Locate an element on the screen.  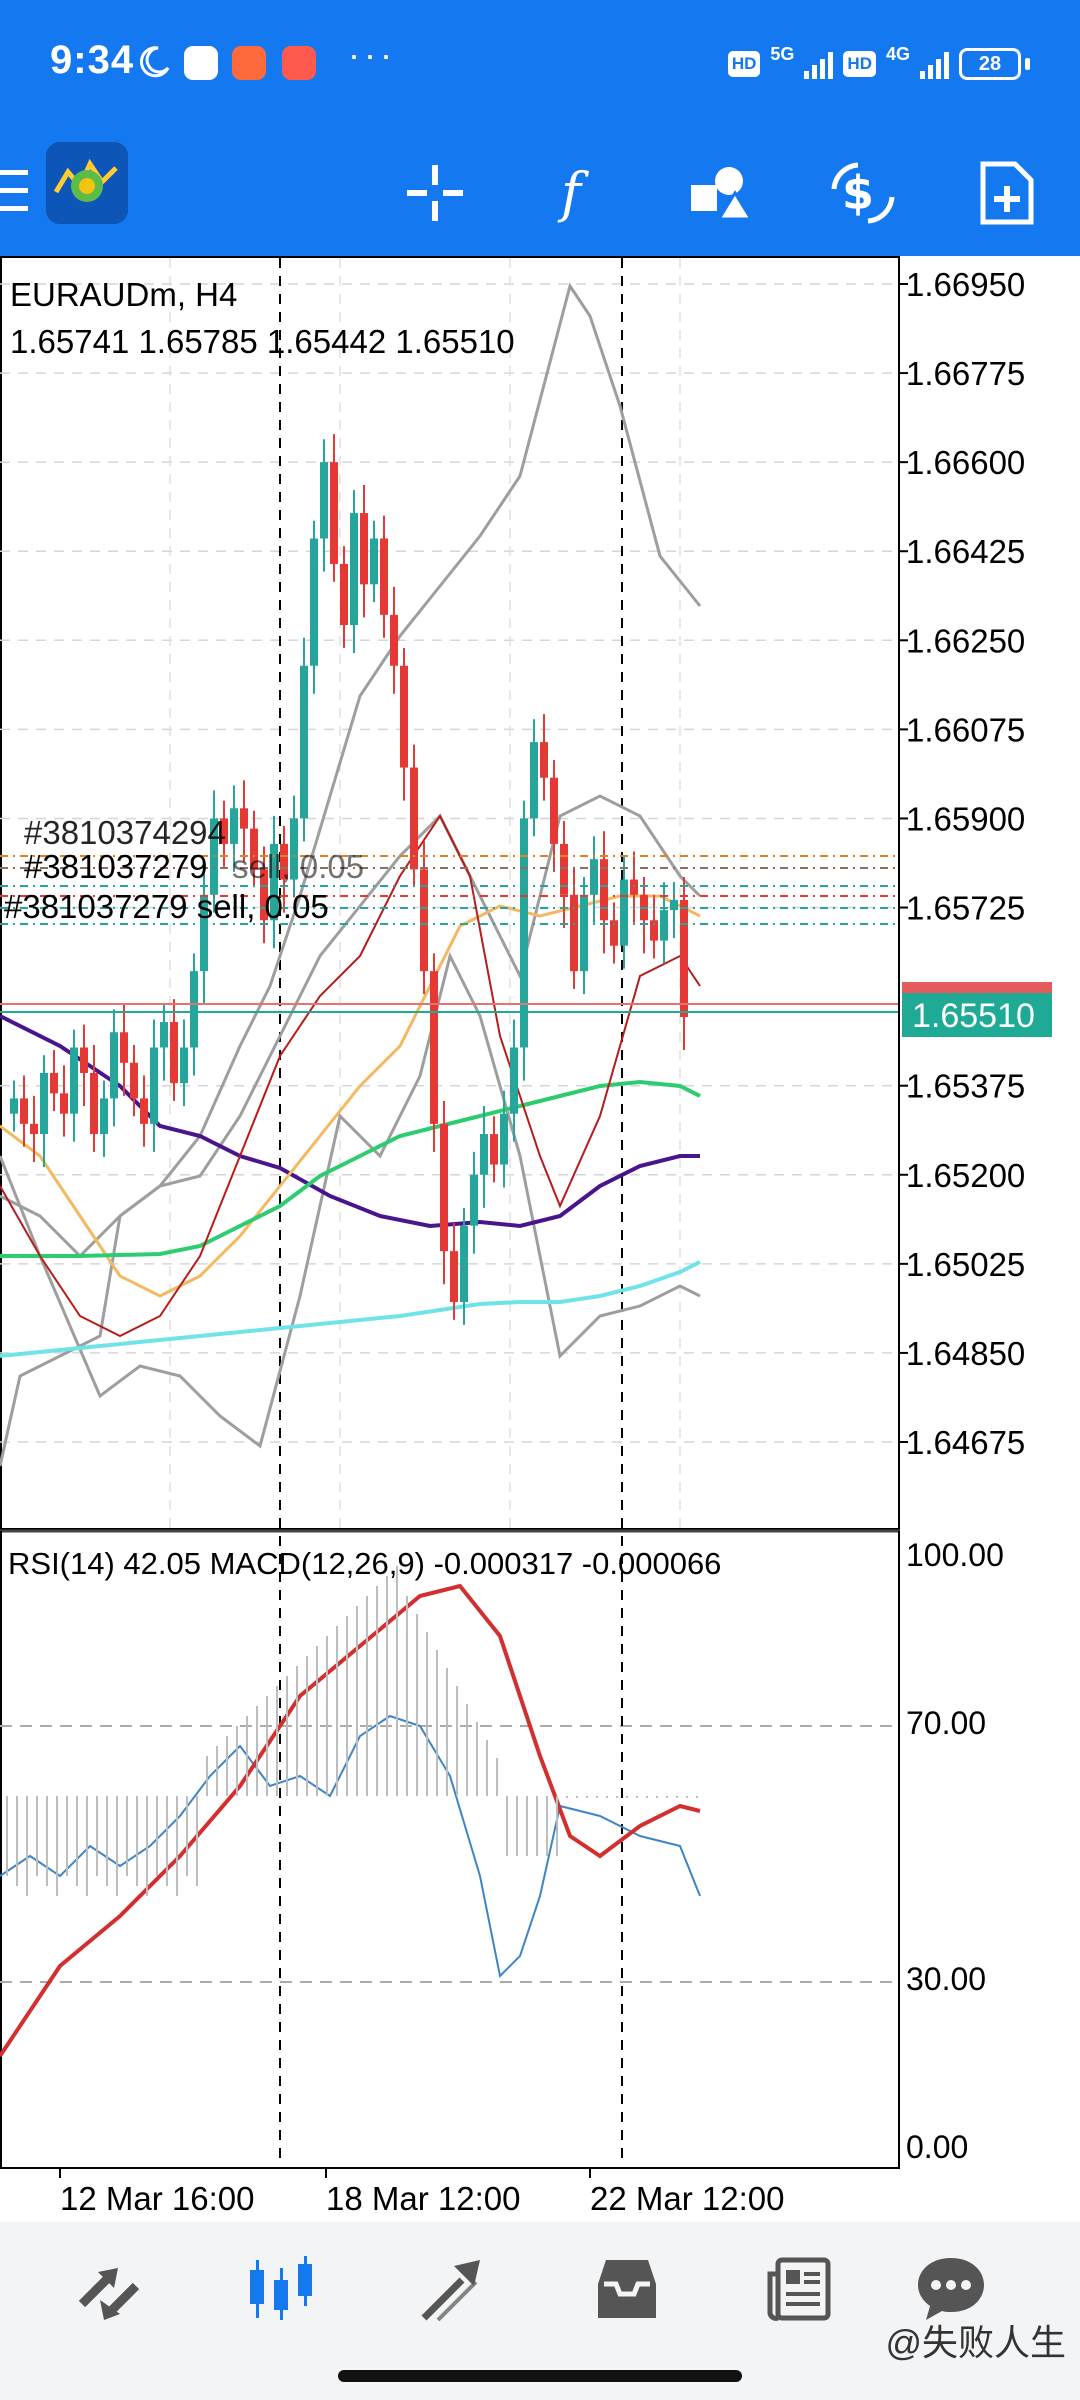
price-axis-label: 1.66075 is located at coordinates (965, 729).